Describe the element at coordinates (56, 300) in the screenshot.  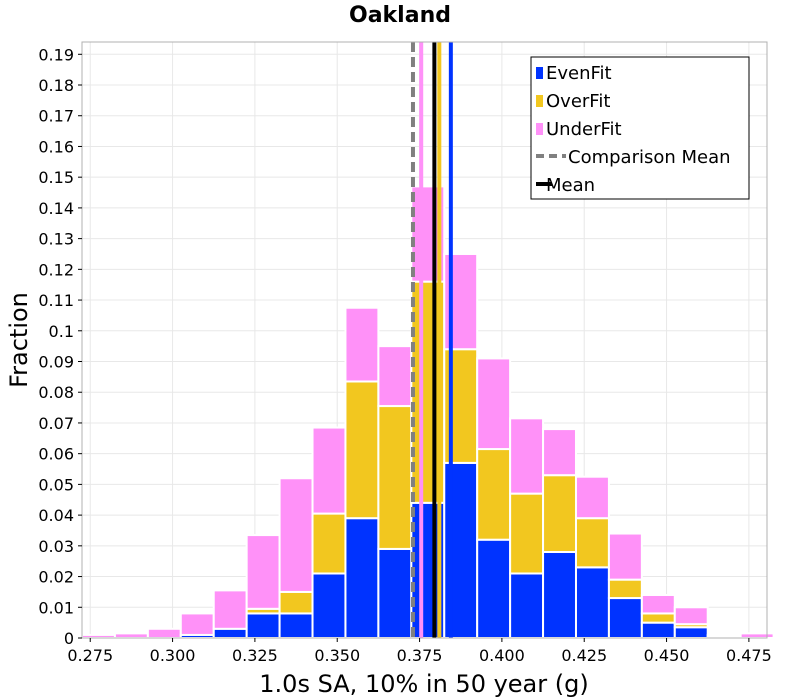
I see `y-tick-label: 0.11` at that location.